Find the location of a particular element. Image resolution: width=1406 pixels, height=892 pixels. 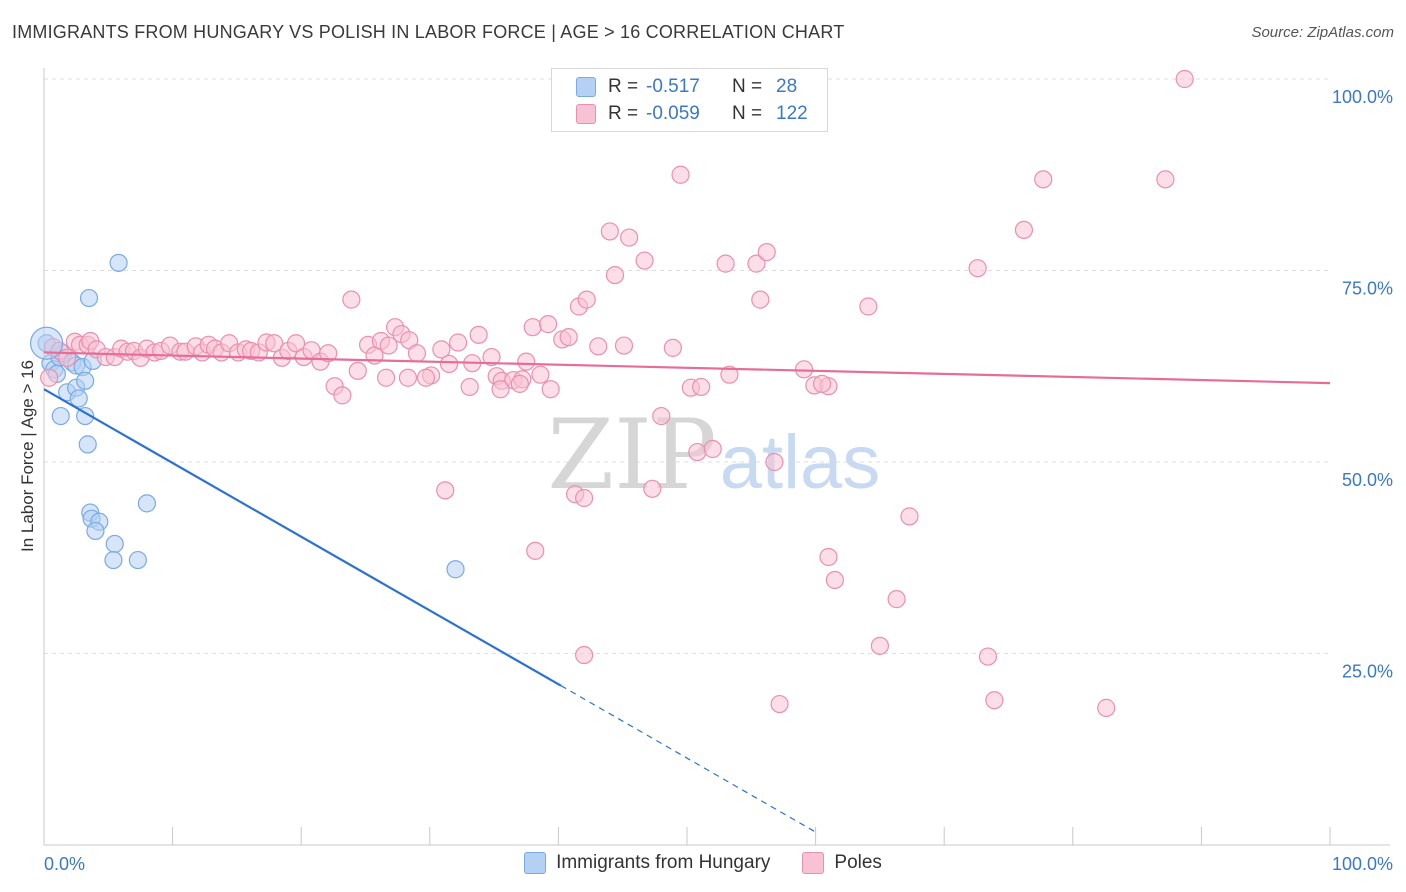

r-value: -0.059 is located at coordinates (673, 113).